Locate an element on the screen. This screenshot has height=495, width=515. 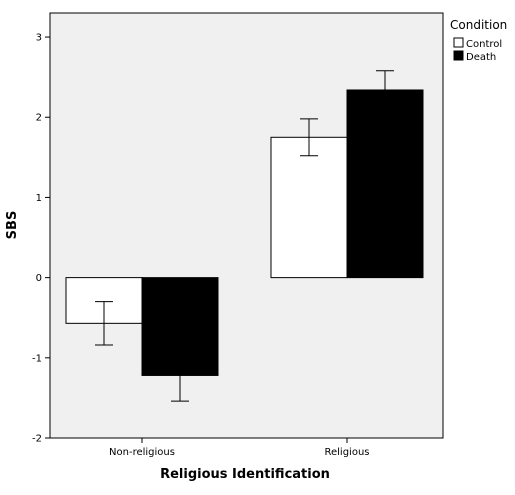
legend-title: Condition is located at coordinates (478, 25).